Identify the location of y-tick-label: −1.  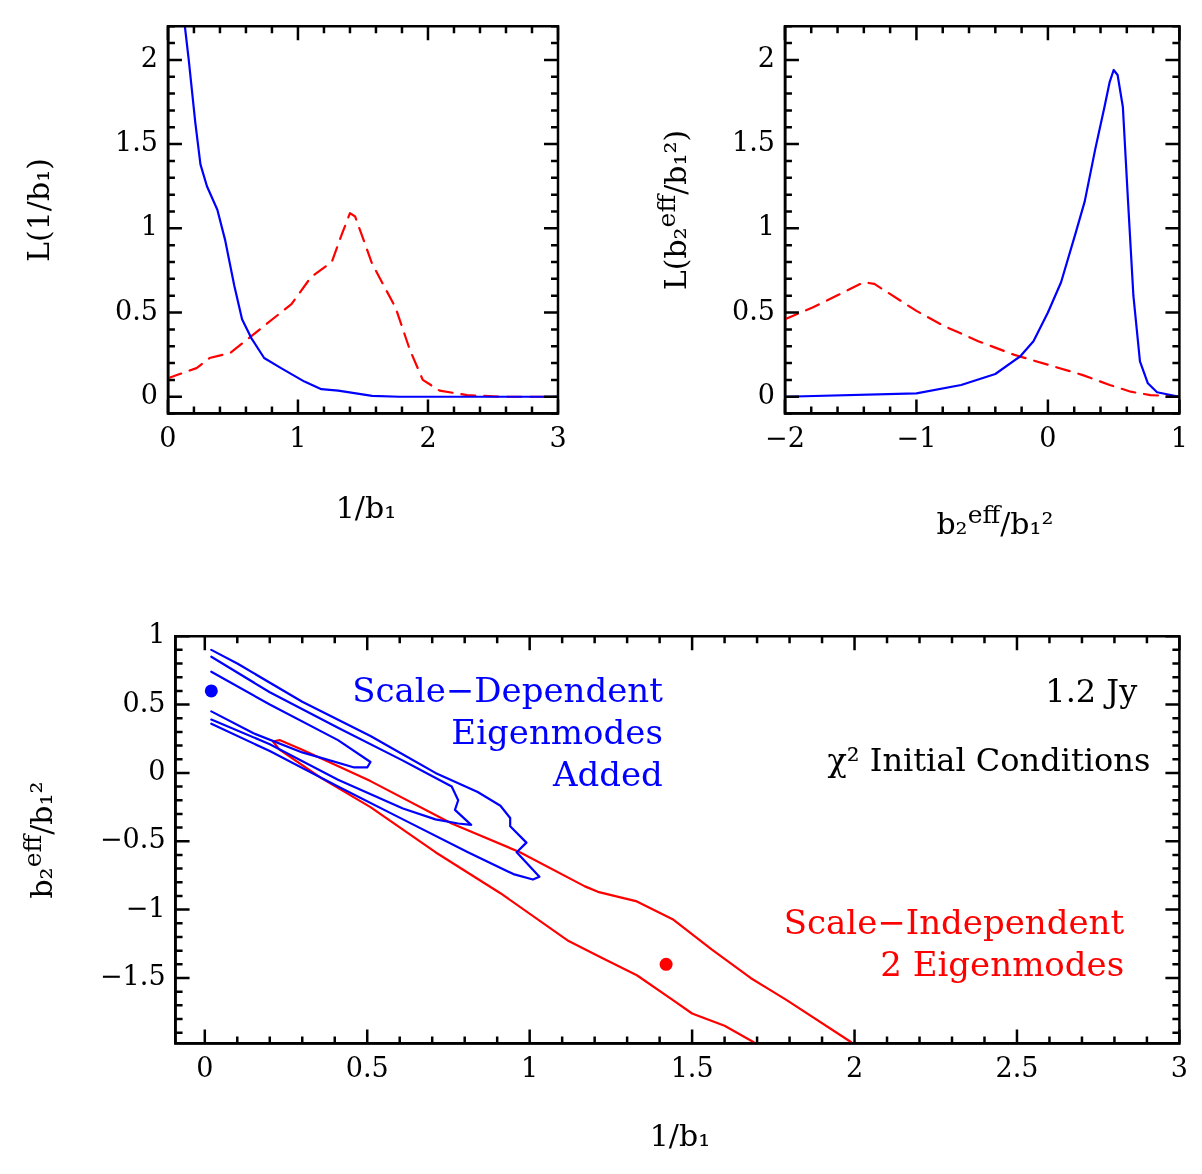
(145, 907).